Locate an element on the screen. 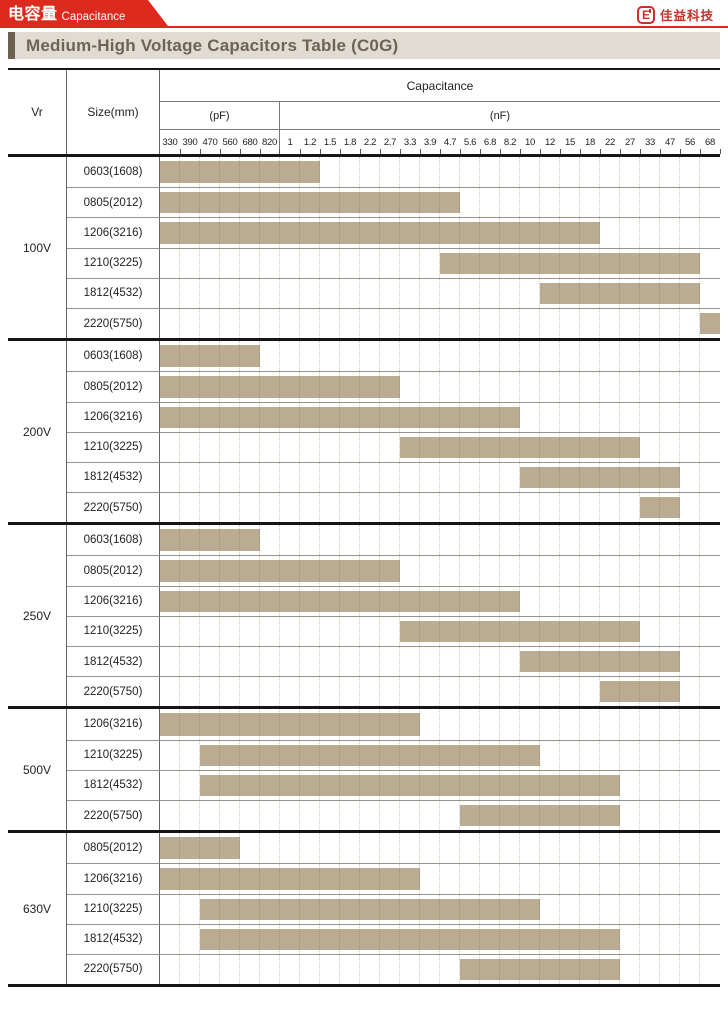 The image size is (728, 1022). logo-mark: E is located at coordinates (645, 14).